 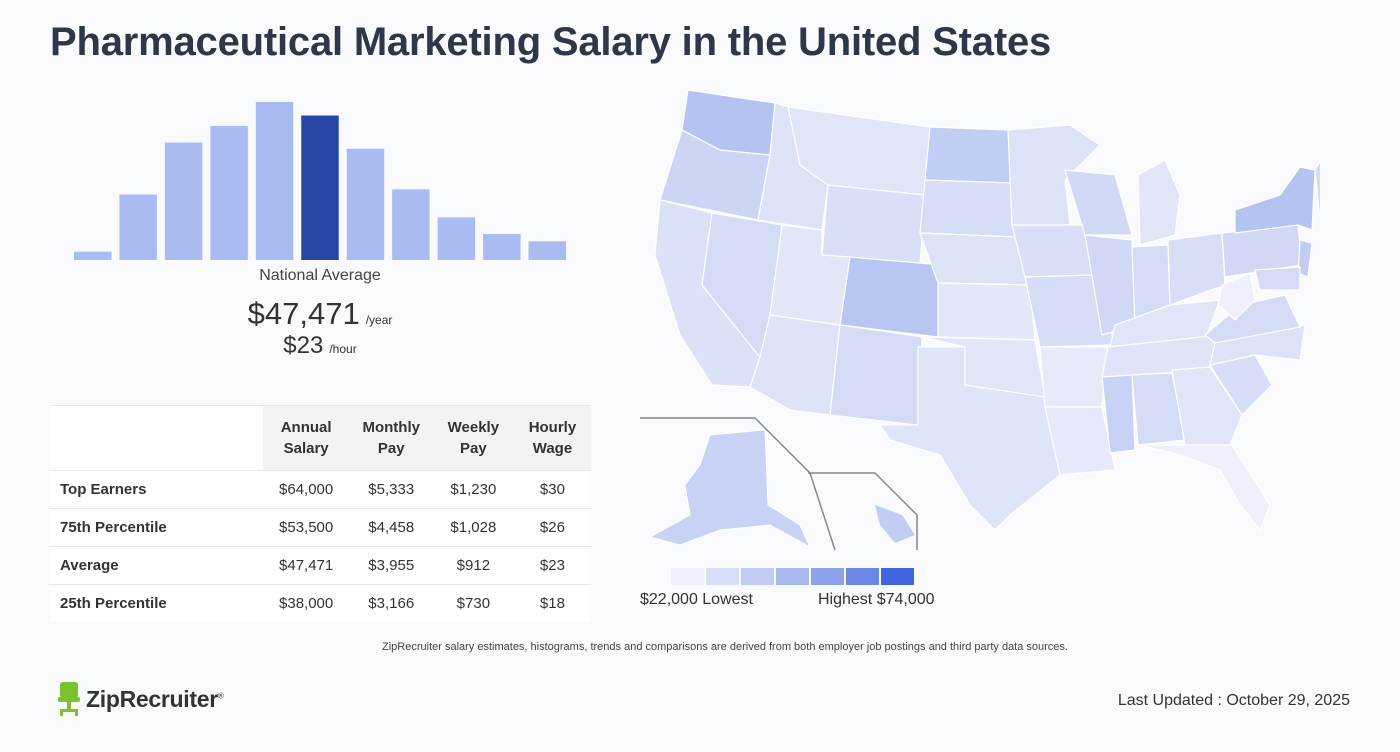 What do you see at coordinates (391, 527) in the screenshot?
I see `cell-monthly: $4,458` at bounding box center [391, 527].